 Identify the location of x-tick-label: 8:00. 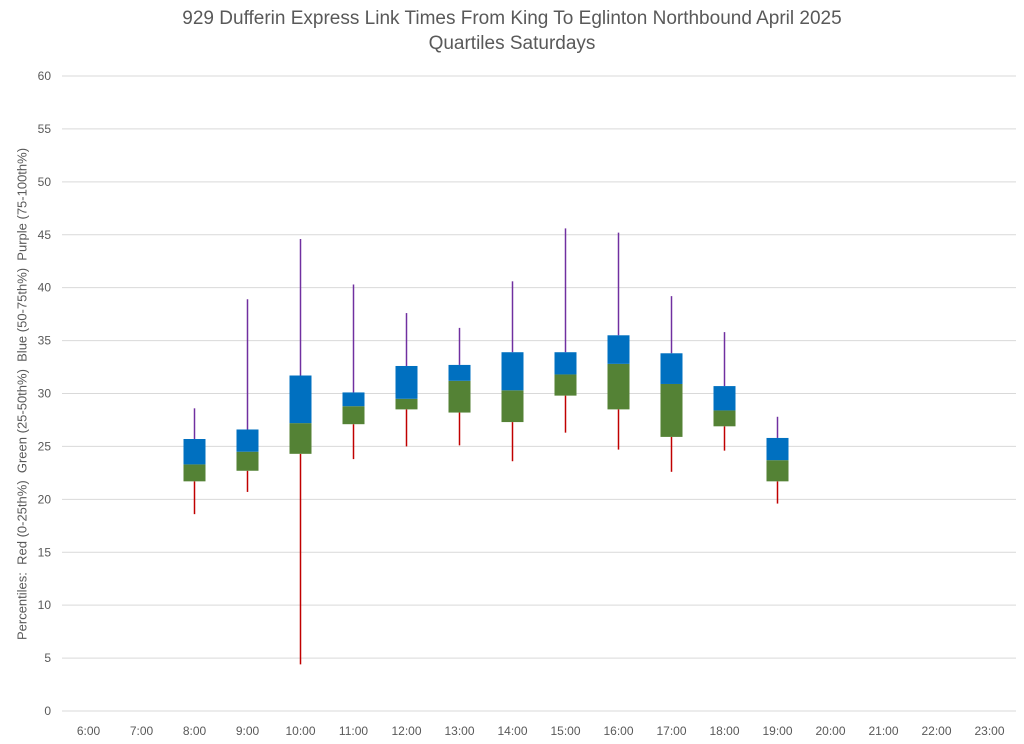
(195, 731).